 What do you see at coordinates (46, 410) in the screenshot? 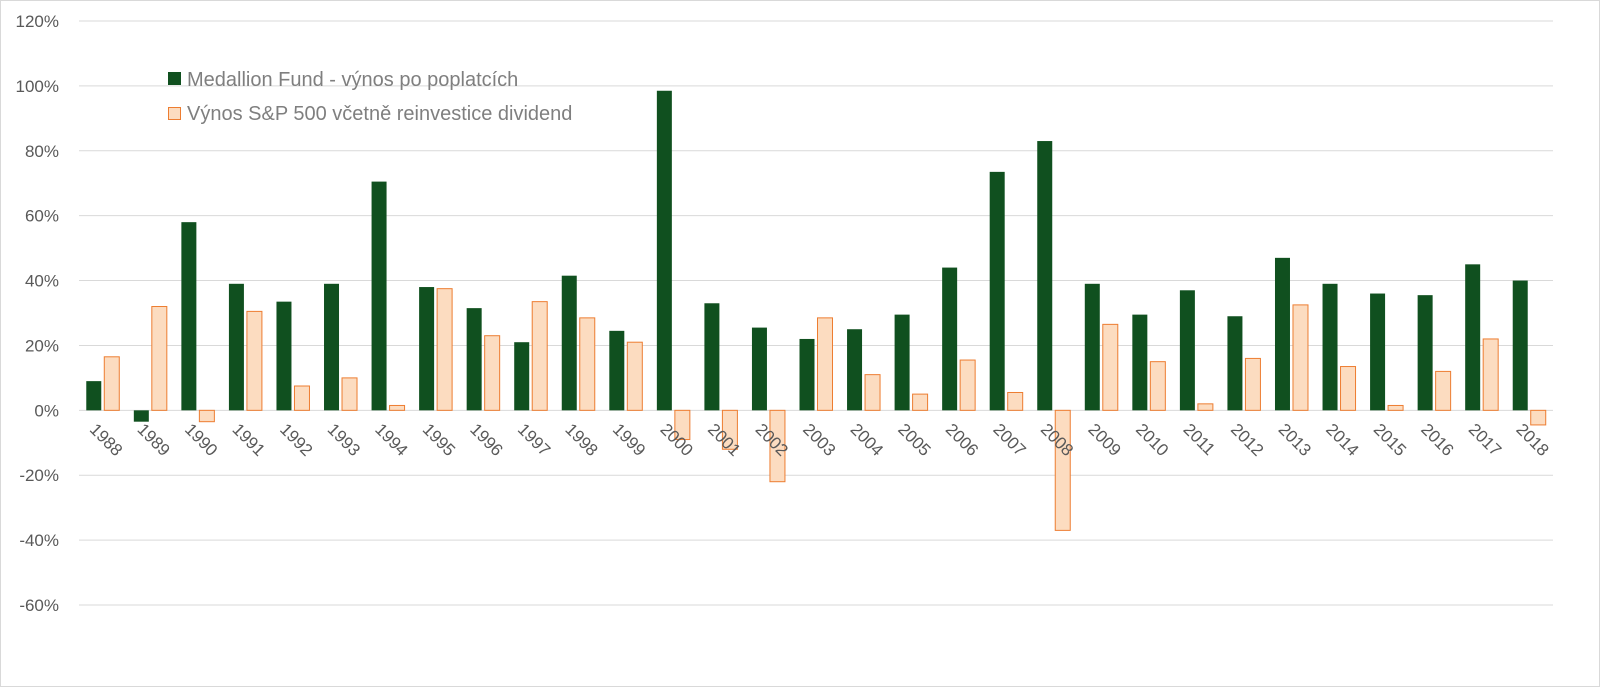
I see `y-tick-label: 0%` at bounding box center [46, 410].